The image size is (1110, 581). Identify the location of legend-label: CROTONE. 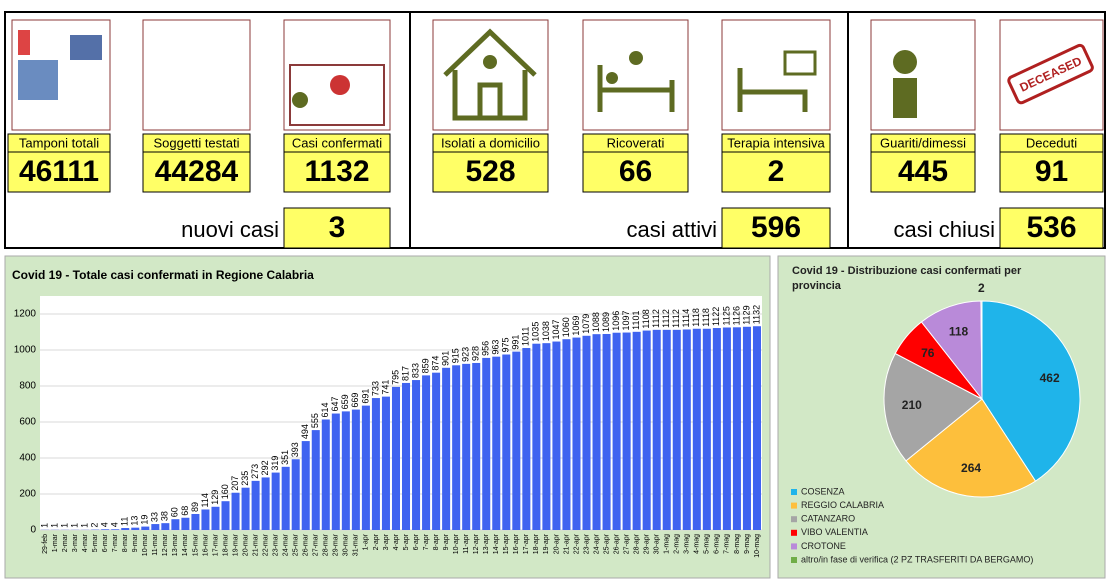
(823, 546).